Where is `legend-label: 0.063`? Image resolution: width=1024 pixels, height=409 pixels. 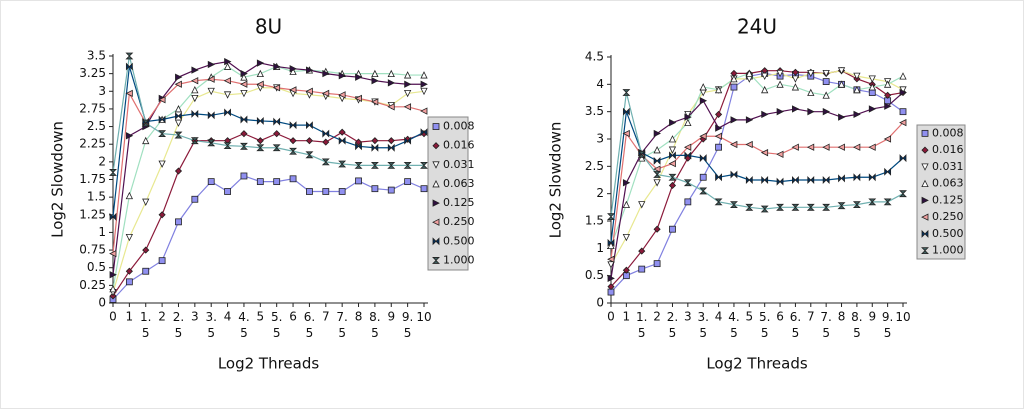
legend-label: 0.063 is located at coordinates (948, 183).